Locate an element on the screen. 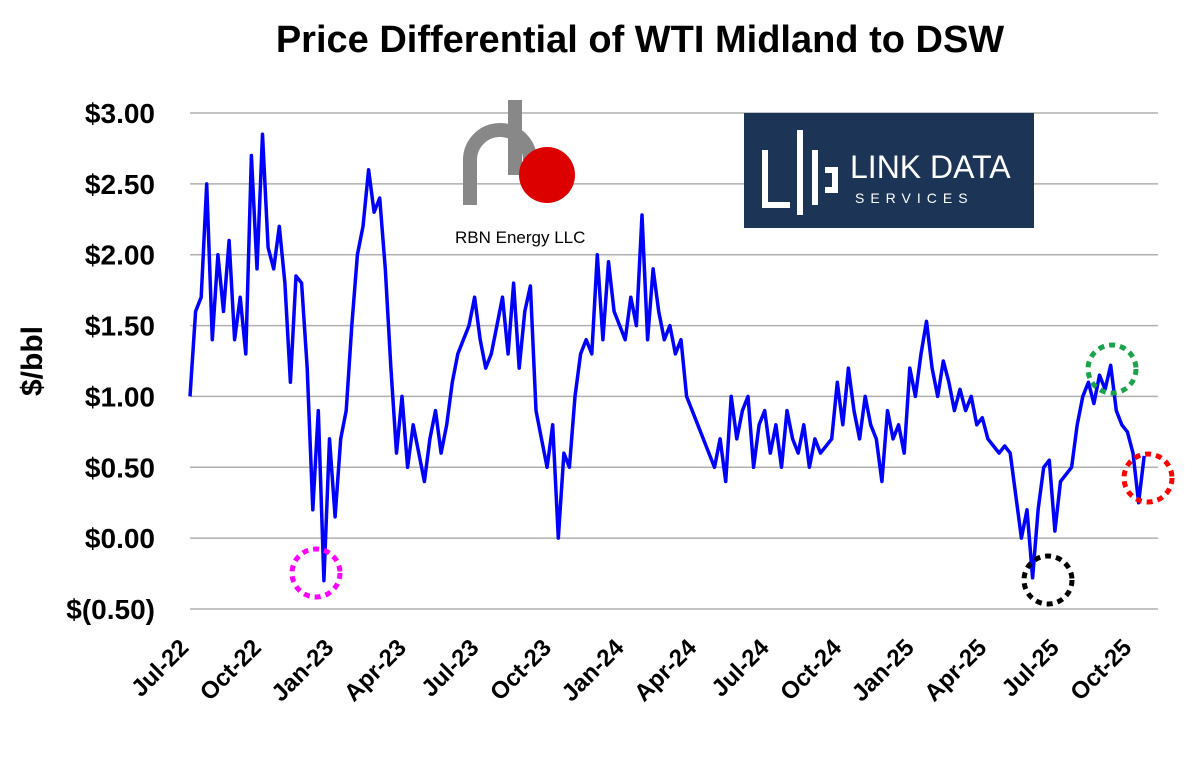  y-axis-label: $/bbl is located at coordinates (32, 361).